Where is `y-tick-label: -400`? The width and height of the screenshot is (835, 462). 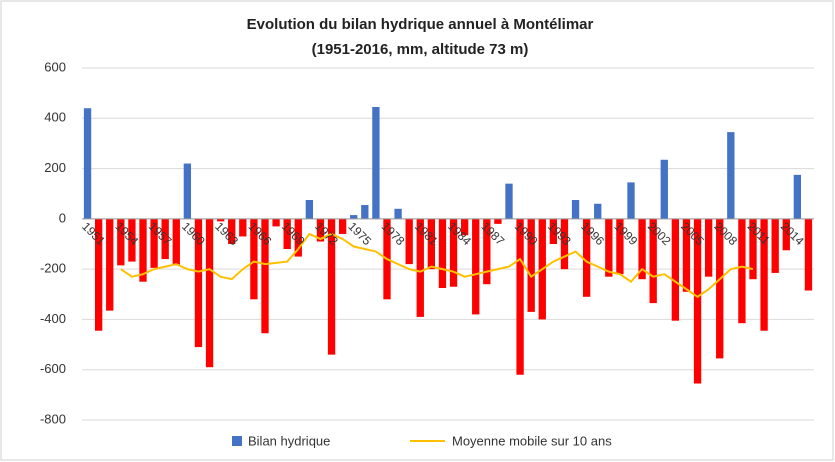
y-tick-label: -400 is located at coordinates (53, 318).